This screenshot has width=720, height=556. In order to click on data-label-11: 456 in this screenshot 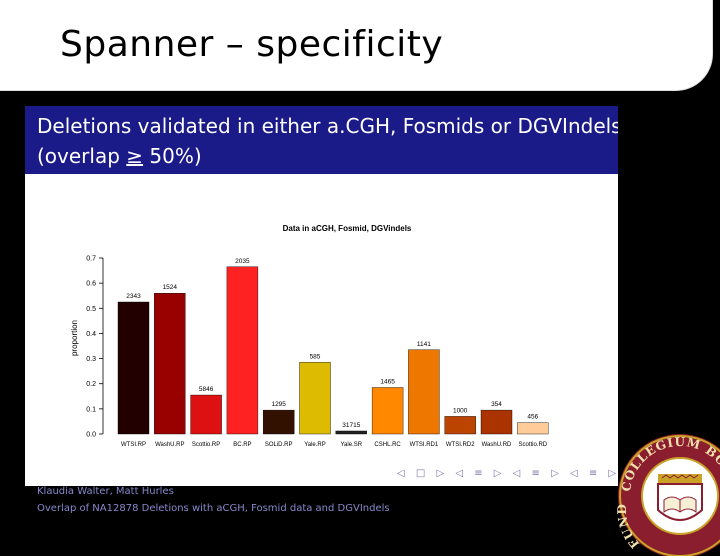, I will do `click(532, 417)`.